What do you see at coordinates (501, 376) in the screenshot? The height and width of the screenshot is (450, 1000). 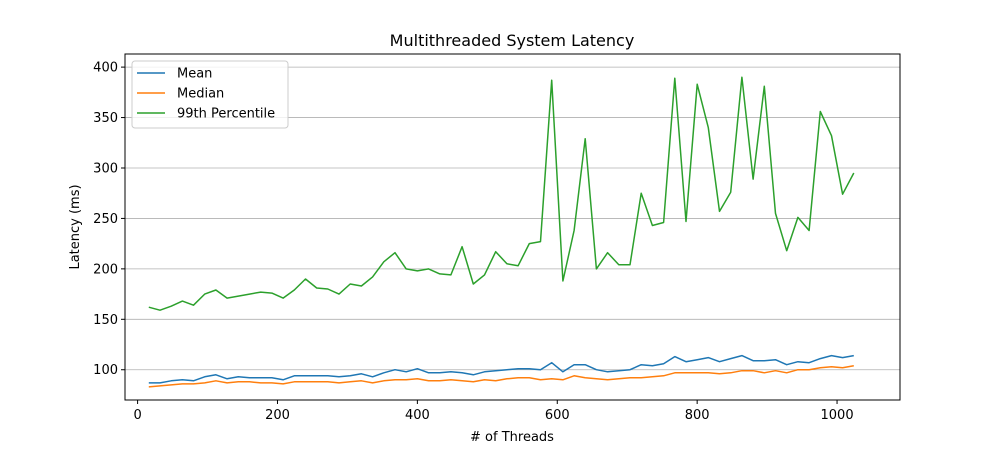 I see `series-line-median` at bounding box center [501, 376].